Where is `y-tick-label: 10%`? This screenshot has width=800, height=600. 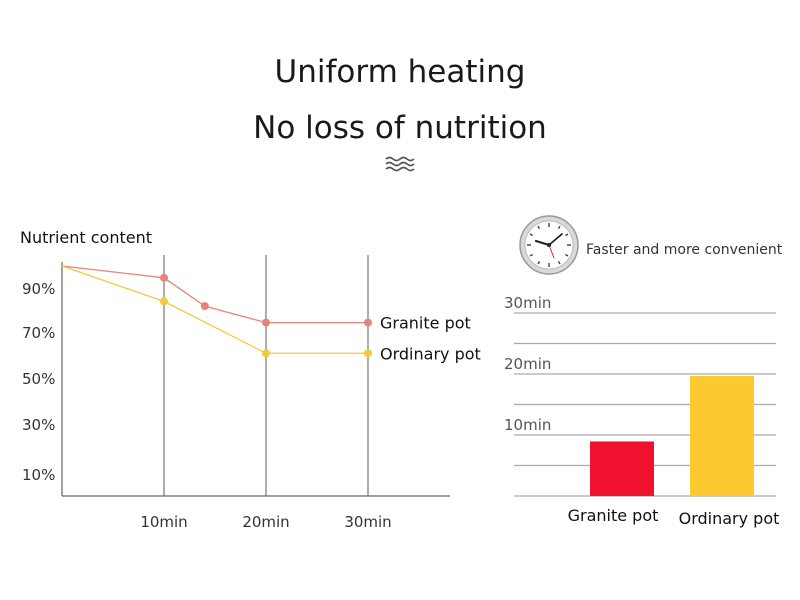 y-tick-label: 10% is located at coordinates (38, 475).